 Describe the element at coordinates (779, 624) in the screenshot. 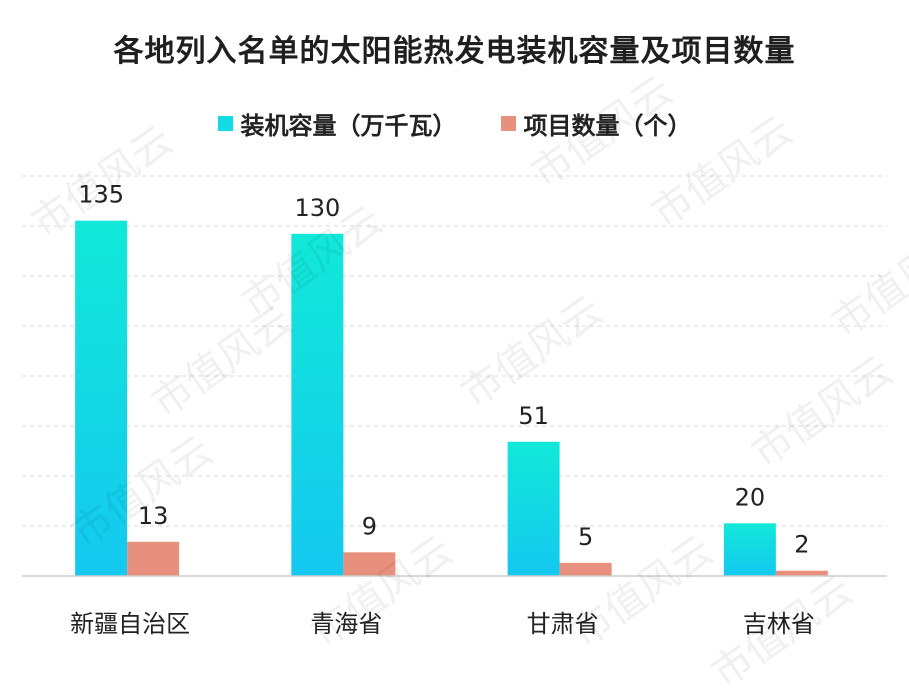

I see `x-tick-label: 吉林省` at that location.